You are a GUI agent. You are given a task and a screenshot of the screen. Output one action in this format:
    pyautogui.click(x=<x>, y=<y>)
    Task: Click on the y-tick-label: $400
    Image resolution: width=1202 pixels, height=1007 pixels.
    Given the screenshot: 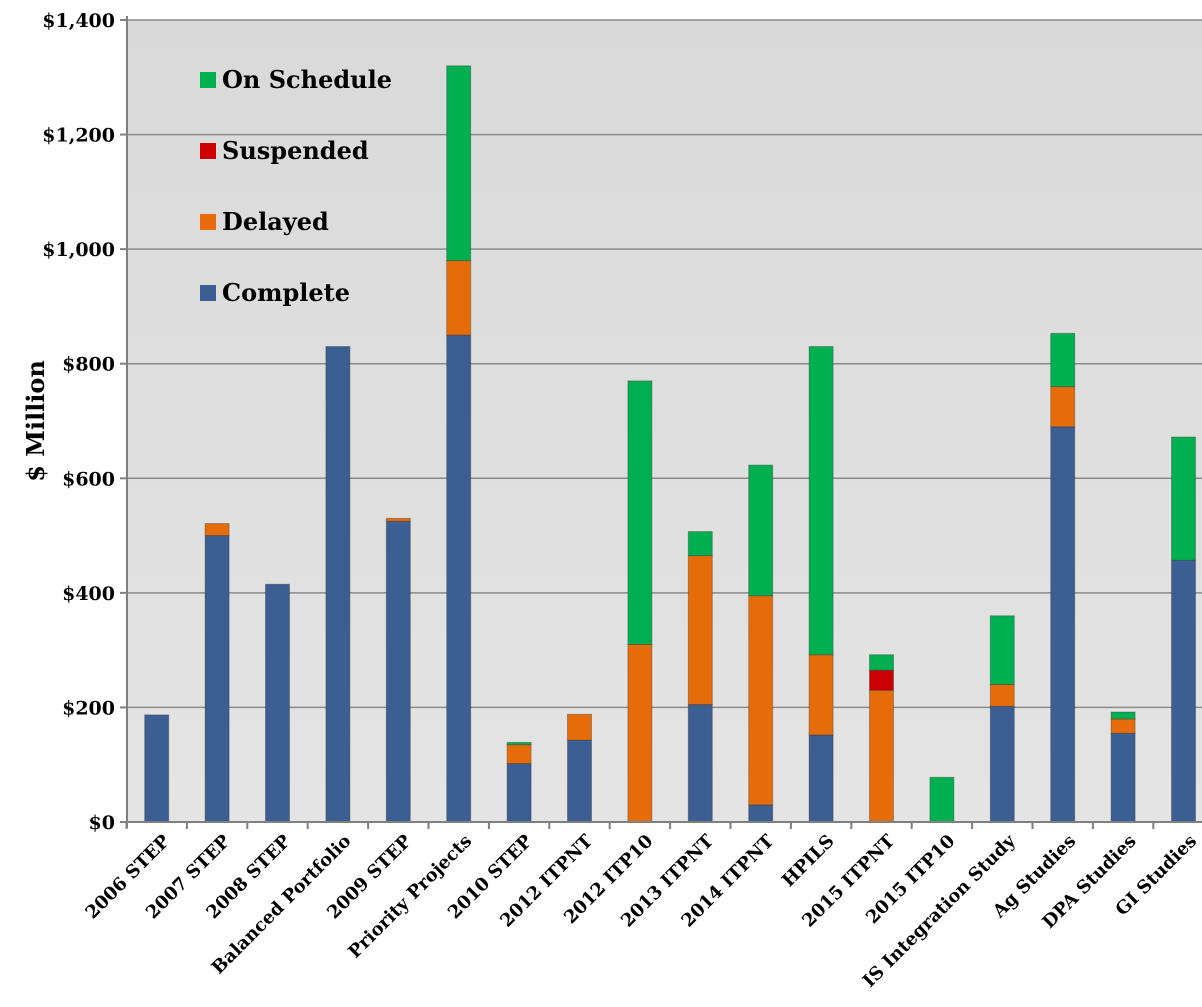 What is the action you would take?
    pyautogui.click(x=88, y=594)
    